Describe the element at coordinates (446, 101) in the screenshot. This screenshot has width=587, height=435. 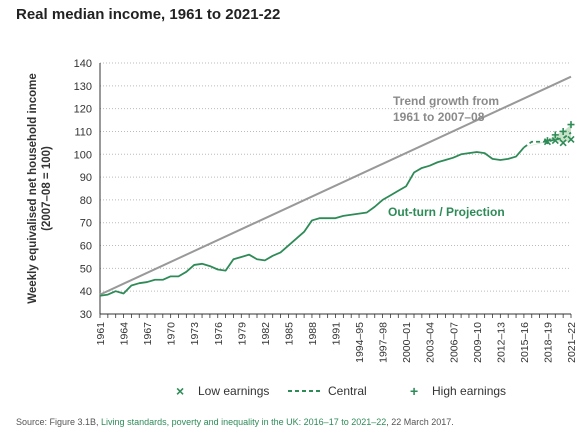
I see `trend-label-line1: Trend growth from` at that location.